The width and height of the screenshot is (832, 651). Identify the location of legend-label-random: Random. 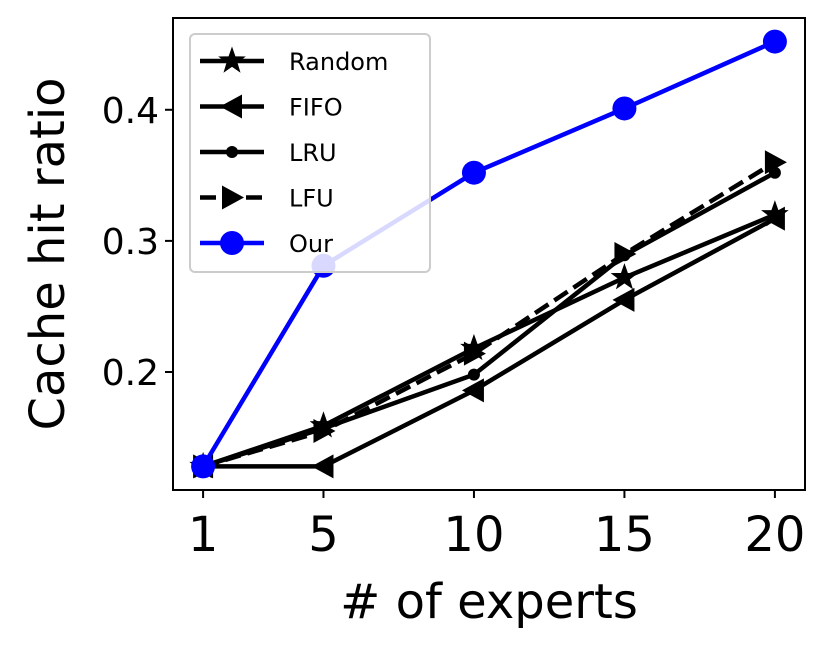
(338, 62).